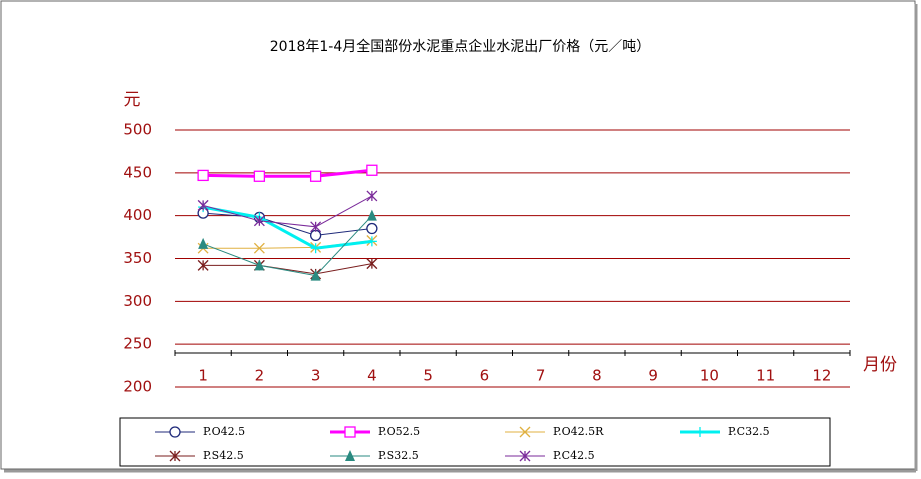 This screenshot has width=921, height=479. What do you see at coordinates (460, 46) in the screenshot?
I see `chart-title: 2018年1-4月全国部份水泥重点企业水泥出厂价格（元／吨）` at bounding box center [460, 46].